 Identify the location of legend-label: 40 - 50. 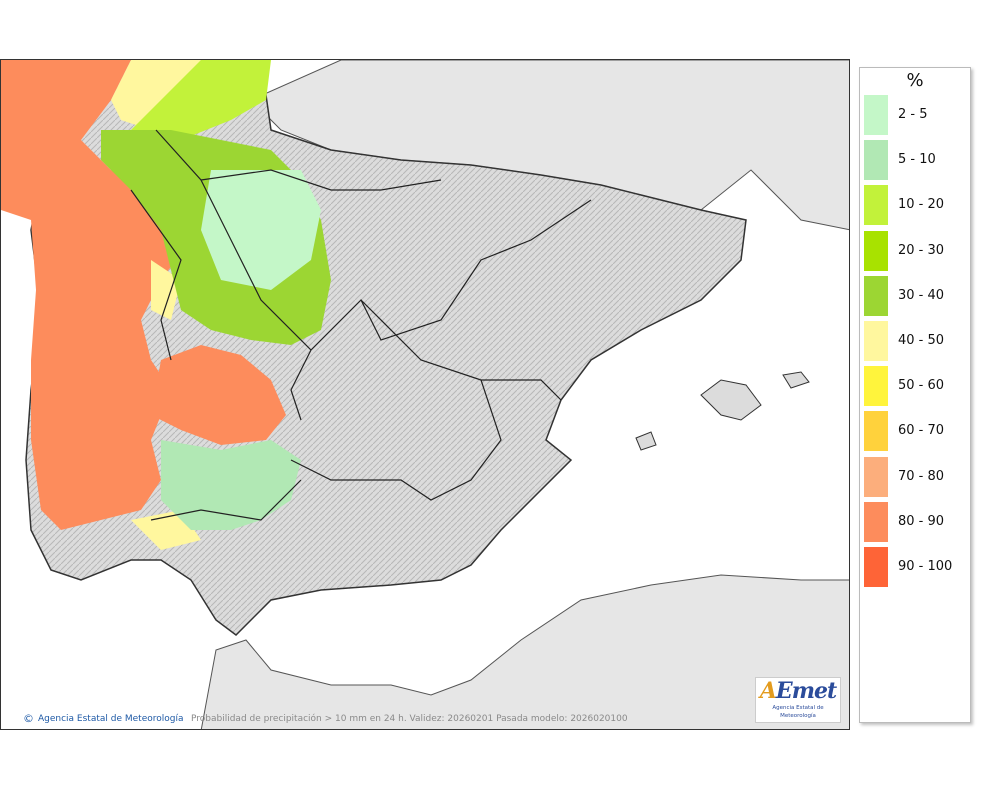
(921, 340).